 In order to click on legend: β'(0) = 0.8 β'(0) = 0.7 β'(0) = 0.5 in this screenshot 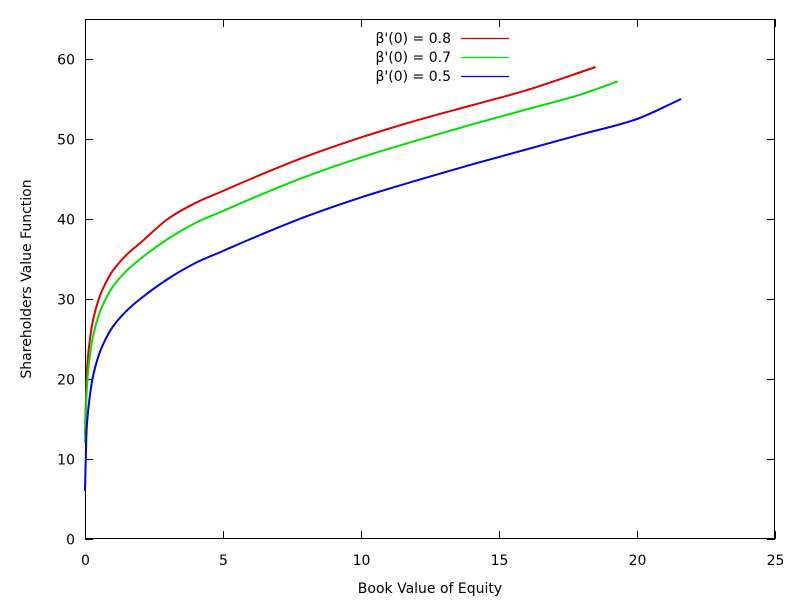, I will do `click(442, 58)`.